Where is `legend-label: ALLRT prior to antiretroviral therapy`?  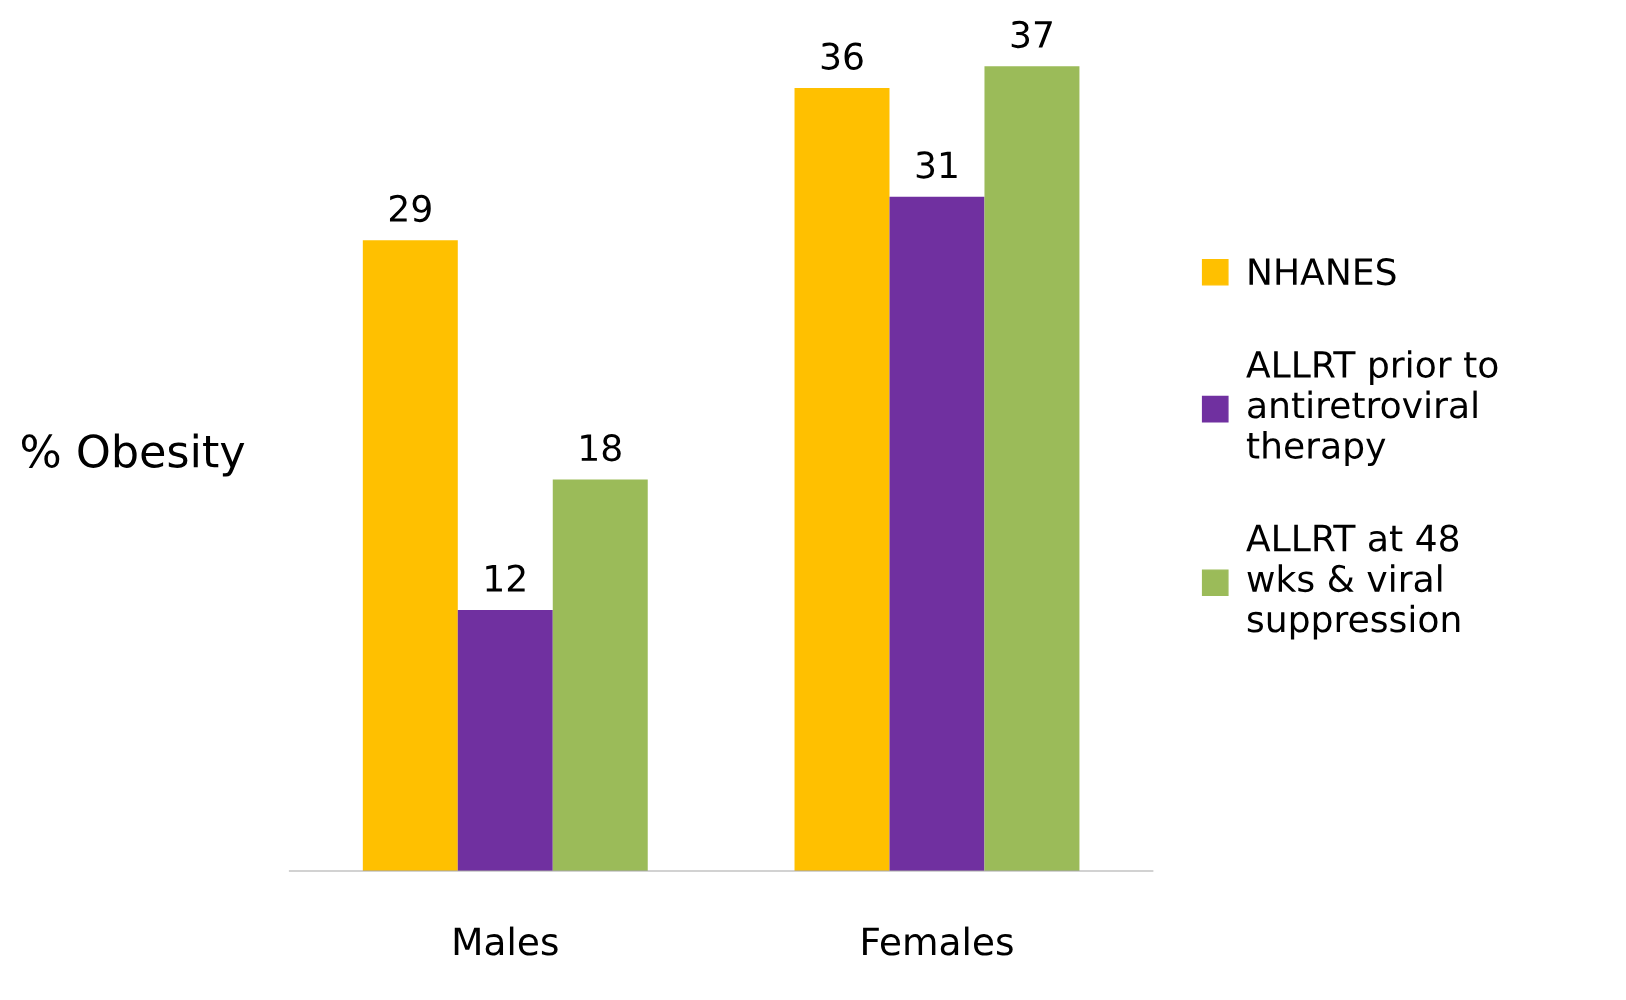 legend-label: ALLRT prior to antiretroviral therapy is located at coordinates (1372, 408).